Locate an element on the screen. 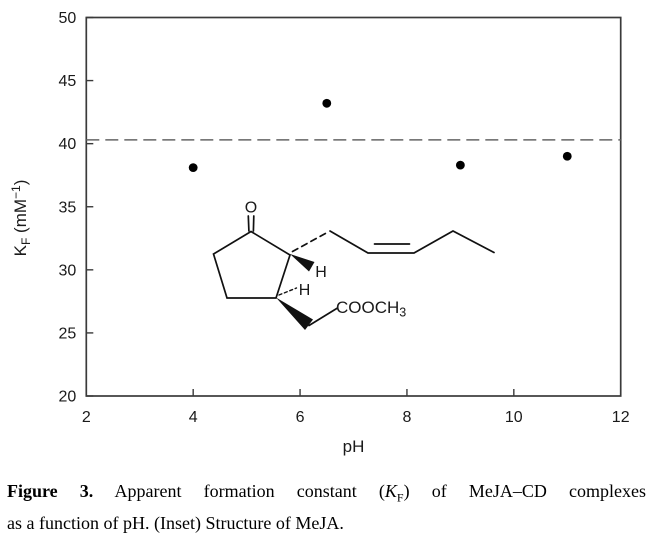  x-tick-label: 8 is located at coordinates (406, 417).